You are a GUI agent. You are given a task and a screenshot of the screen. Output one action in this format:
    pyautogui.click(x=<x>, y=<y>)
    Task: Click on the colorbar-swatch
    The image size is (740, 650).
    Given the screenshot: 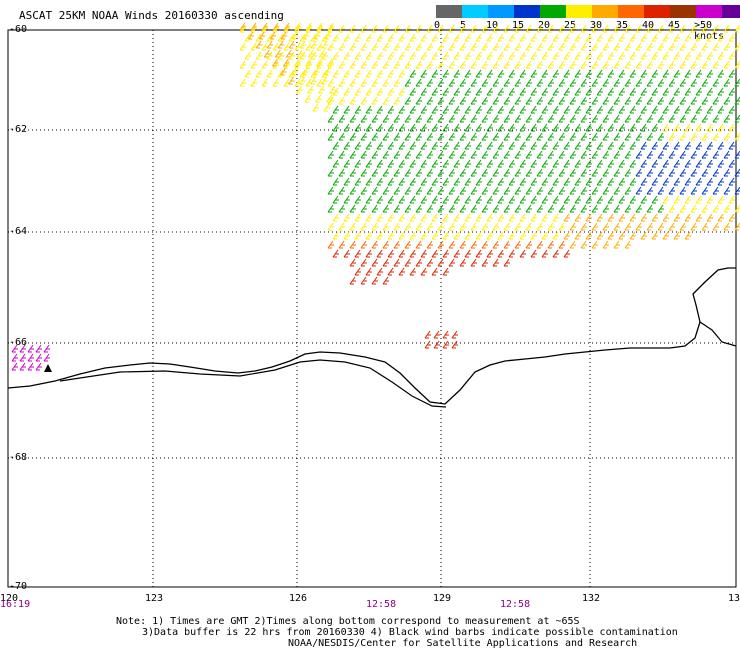 What is the action you would take?
    pyautogui.click(x=631, y=11)
    